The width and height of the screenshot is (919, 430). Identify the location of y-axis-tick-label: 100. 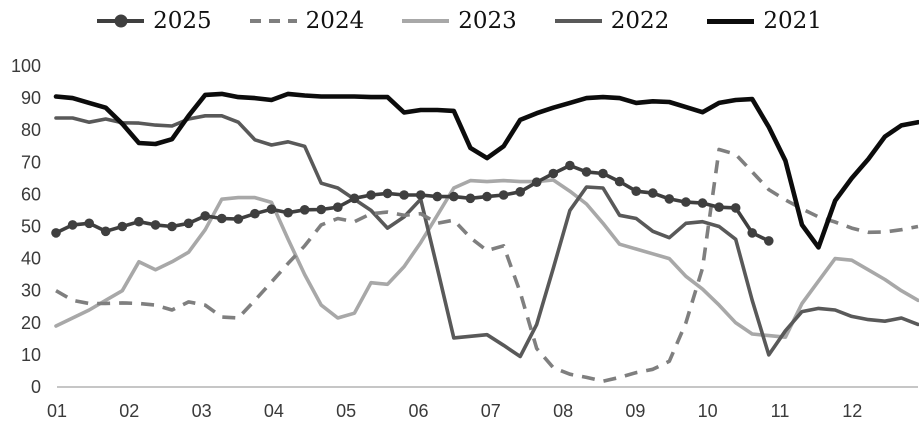
(26, 66).